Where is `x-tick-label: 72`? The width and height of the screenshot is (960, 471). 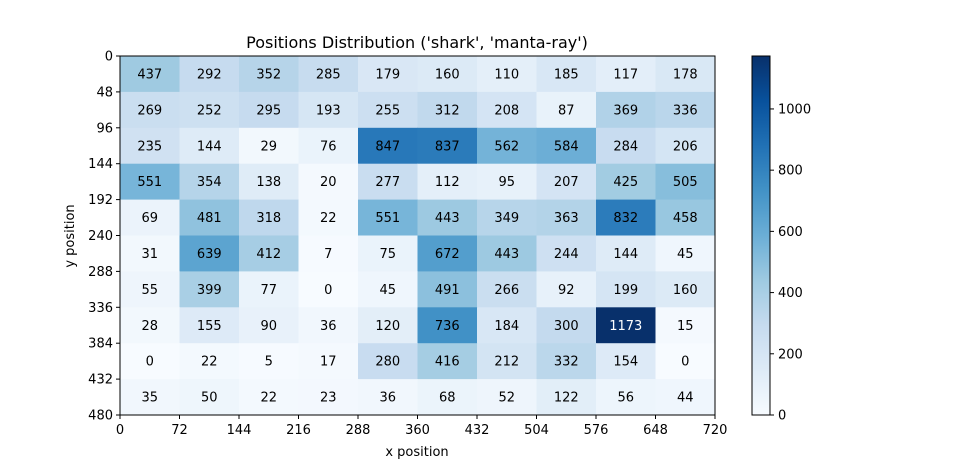
x-tick-label: 72 is located at coordinates (179, 430).